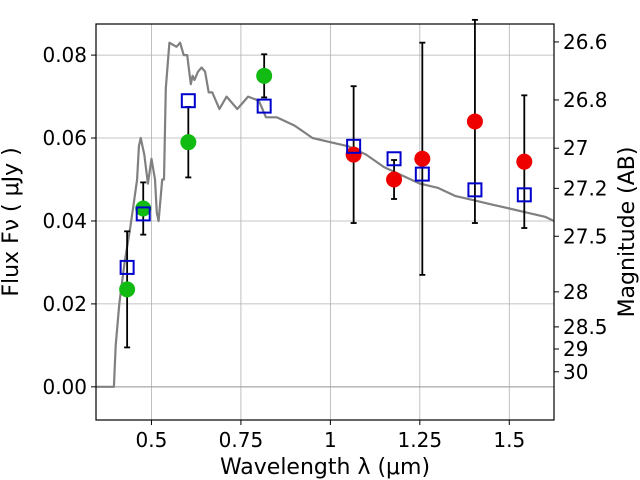 Image resolution: width=640 pixels, height=480 pixels. What do you see at coordinates (575, 148) in the screenshot?
I see `y2-tick-label: 27` at bounding box center [575, 148].